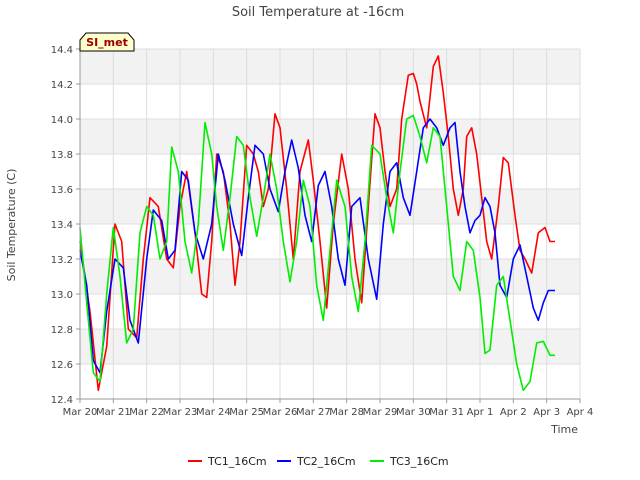 This screenshot has width=640, height=480. Describe the element at coordinates (580, 412) in the screenshot. I see `x-tick-label: Apr 4` at that location.